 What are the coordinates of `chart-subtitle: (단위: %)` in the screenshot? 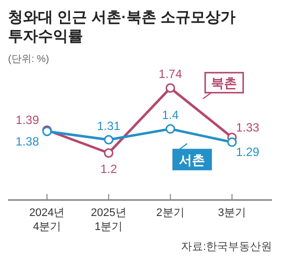 It's located at (29, 59).